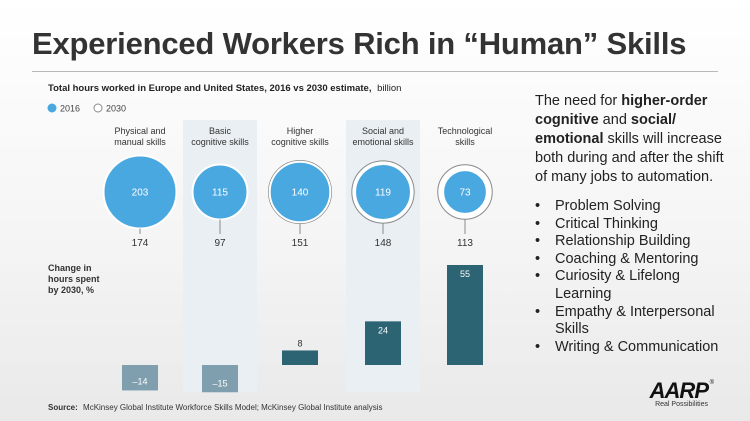  What do you see at coordinates (608, 206) in the screenshot?
I see `skill-bullet-text: Problem Solving` at bounding box center [608, 206].